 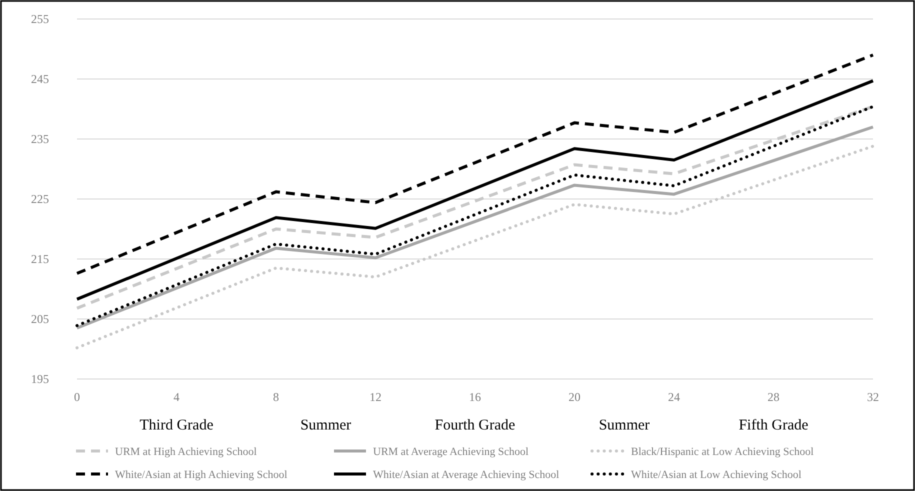 I want to click on y-tick-label: 195, so click(x=40, y=379).